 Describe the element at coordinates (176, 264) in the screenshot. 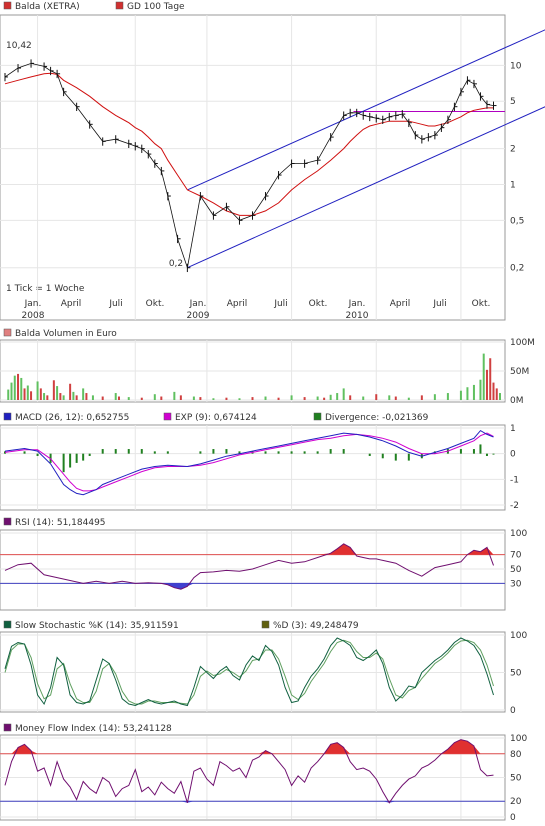

I see `low-label: 0,2` at that location.